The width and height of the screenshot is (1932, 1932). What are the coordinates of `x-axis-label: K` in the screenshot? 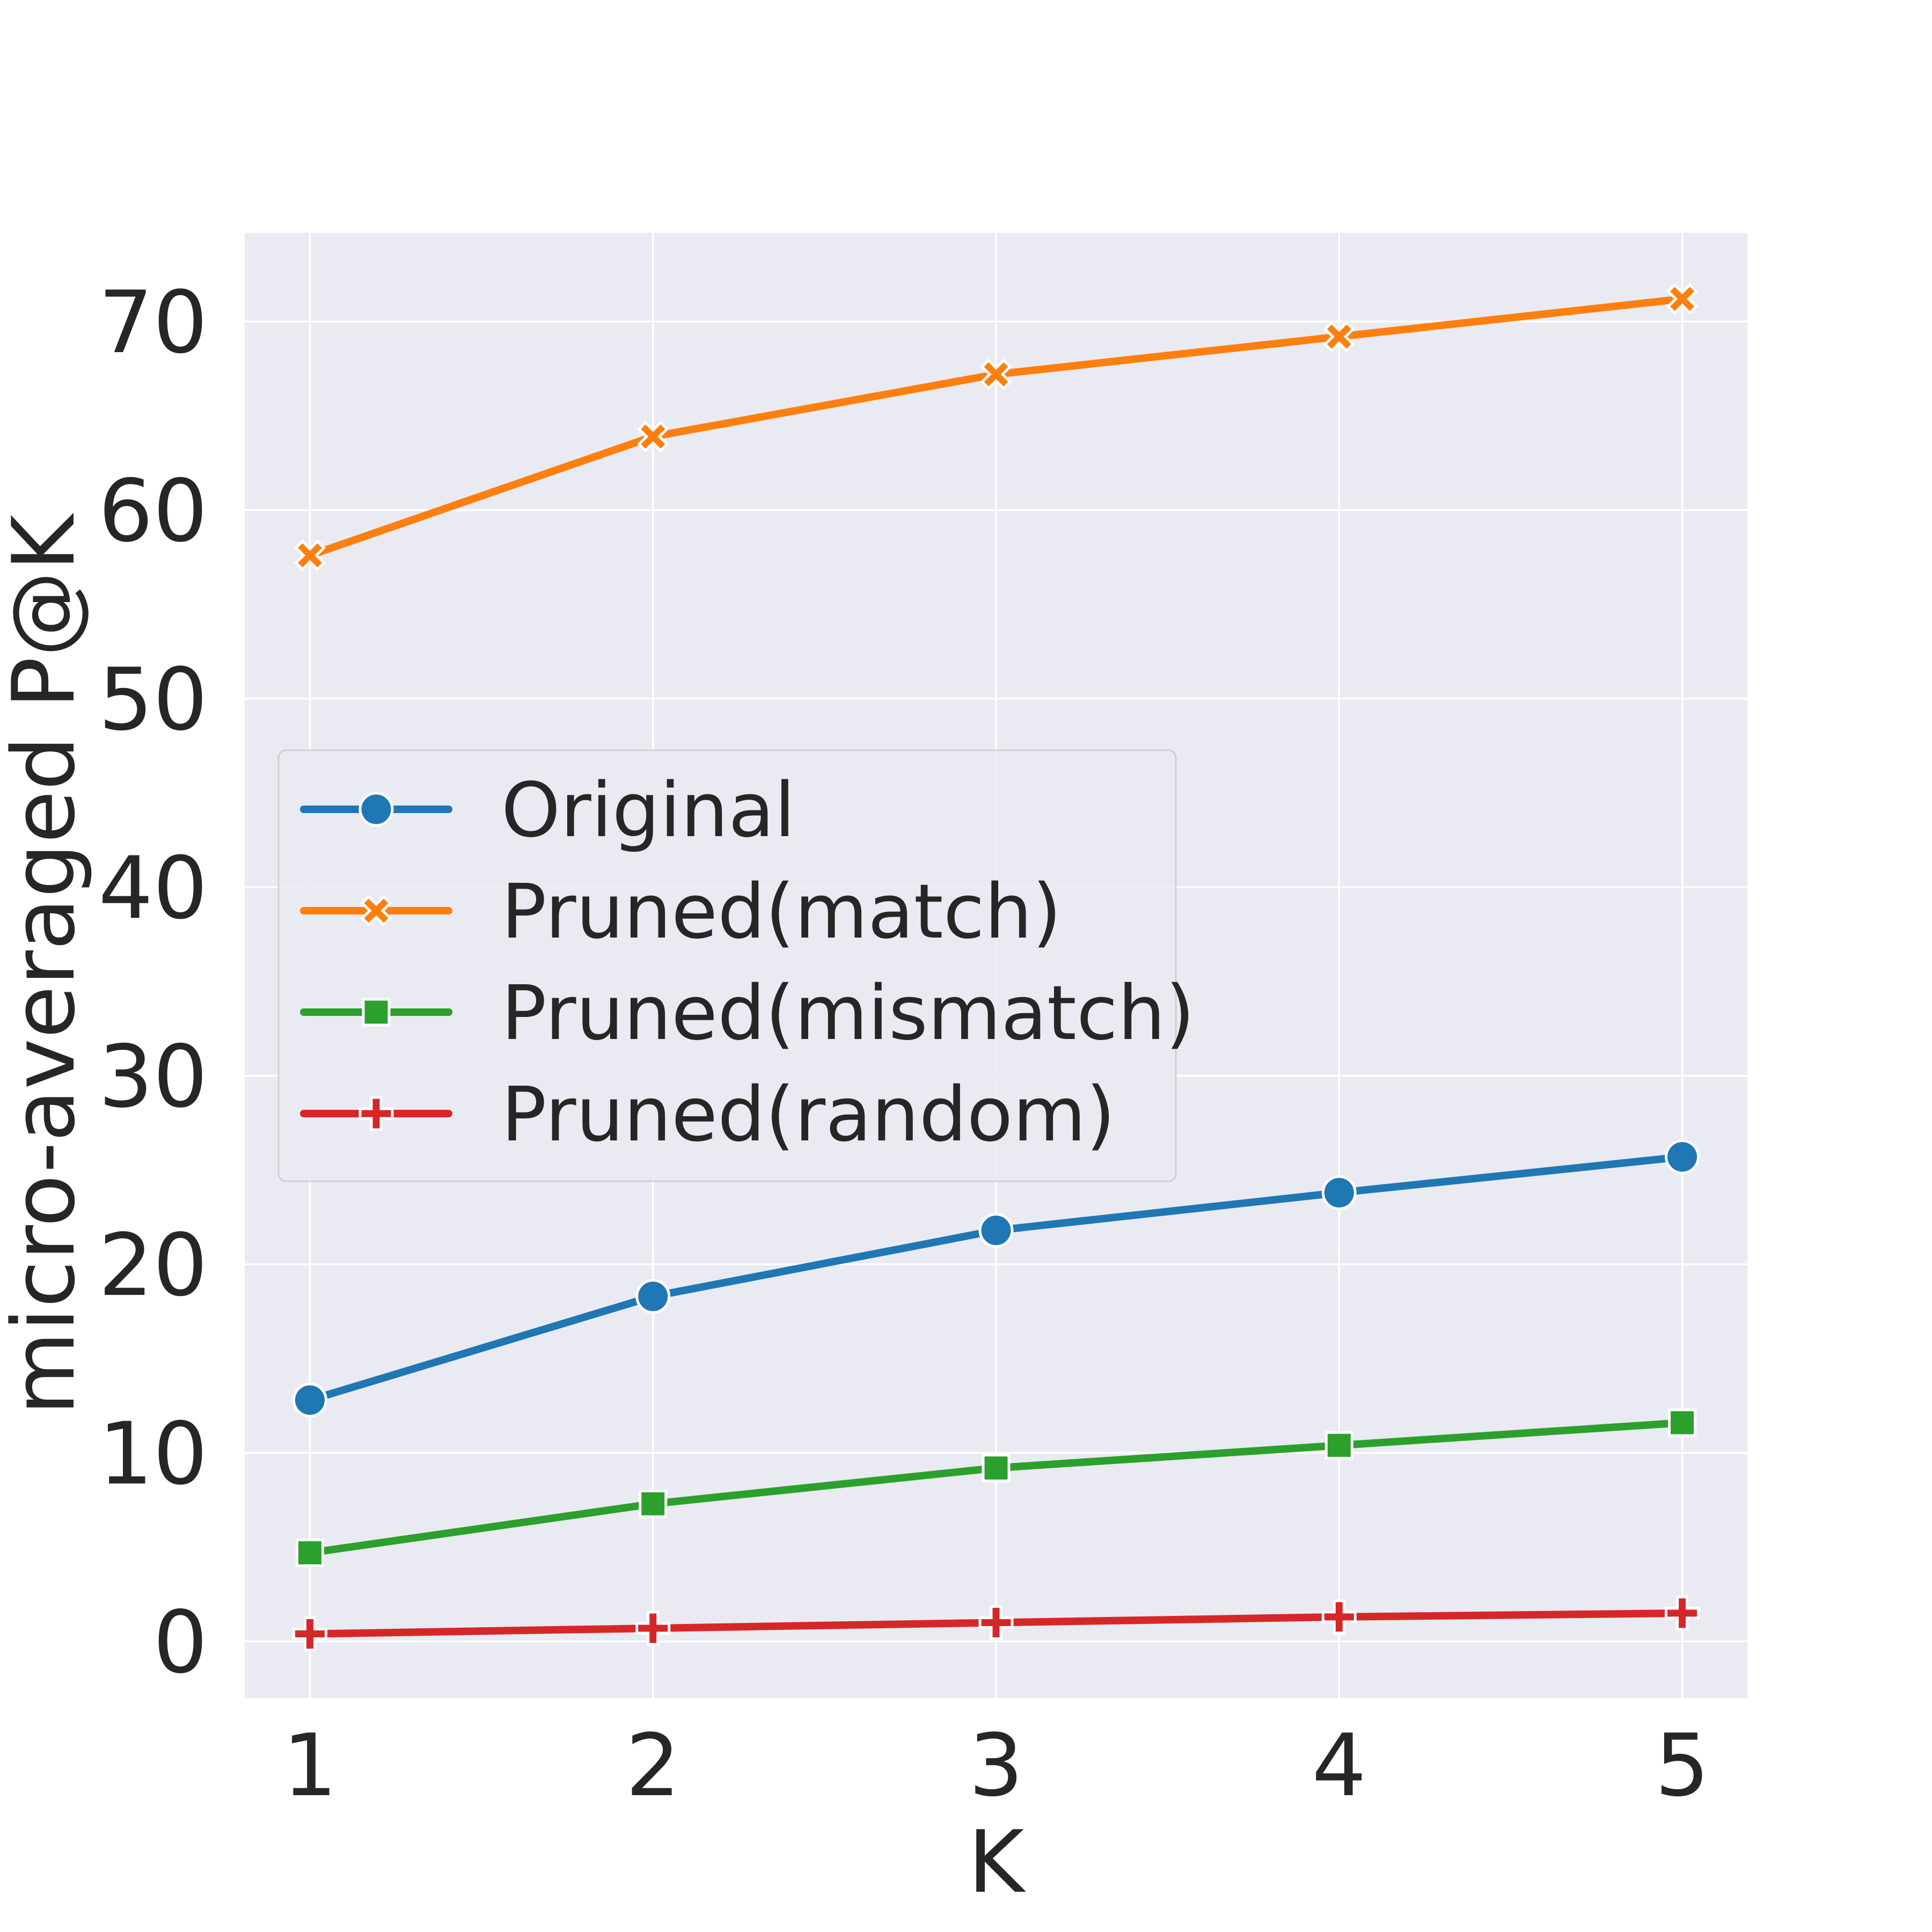 It's located at (997, 1862).